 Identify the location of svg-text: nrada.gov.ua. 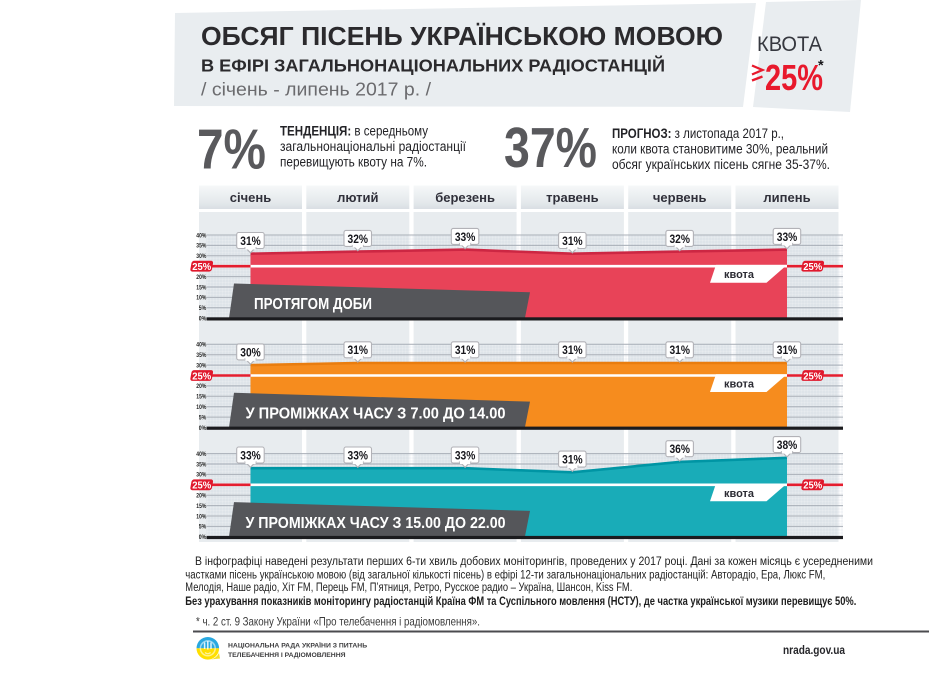
(814, 651).